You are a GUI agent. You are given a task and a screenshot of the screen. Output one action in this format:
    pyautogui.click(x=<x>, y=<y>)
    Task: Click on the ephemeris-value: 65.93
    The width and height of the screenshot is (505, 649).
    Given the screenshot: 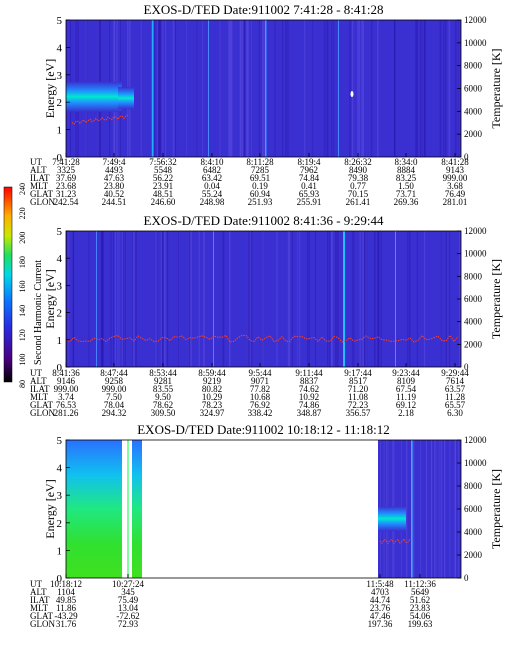 What is the action you would take?
    pyautogui.click(x=309, y=194)
    